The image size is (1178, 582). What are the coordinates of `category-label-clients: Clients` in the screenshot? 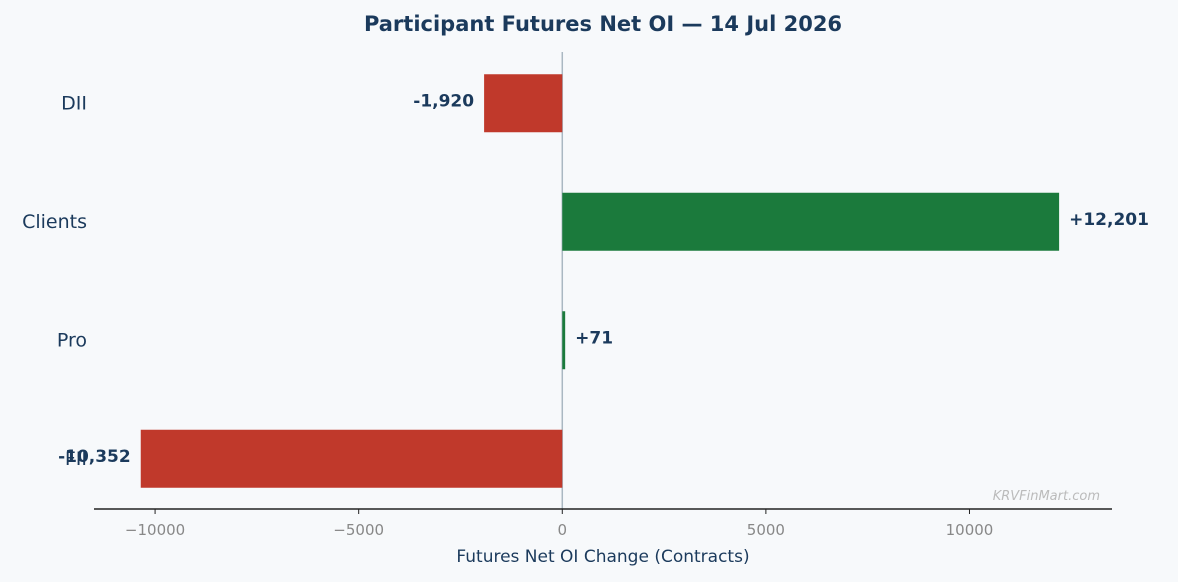 It's located at (54, 222).